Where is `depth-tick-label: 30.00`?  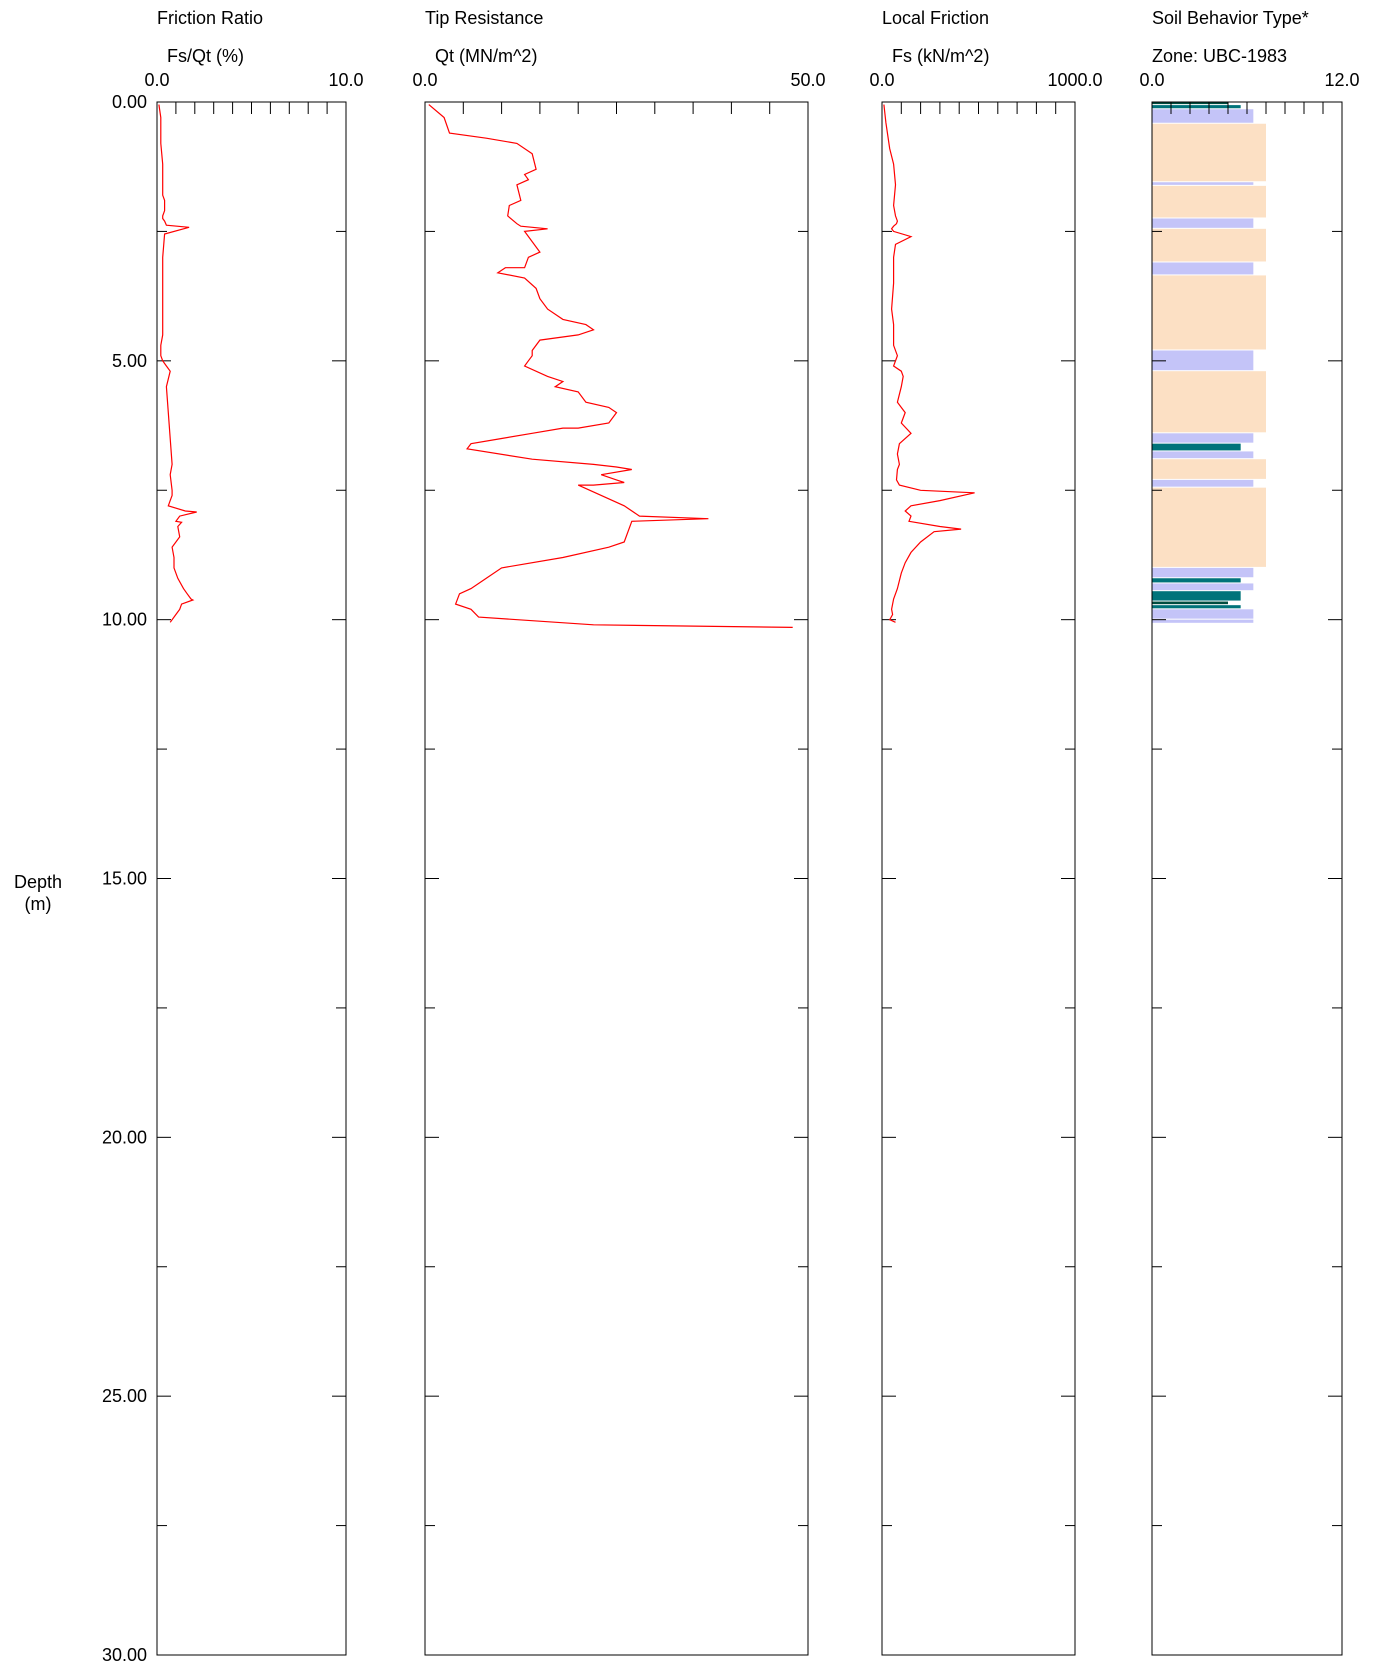
depth-tick-label: 30.00 is located at coordinates (124, 1653).